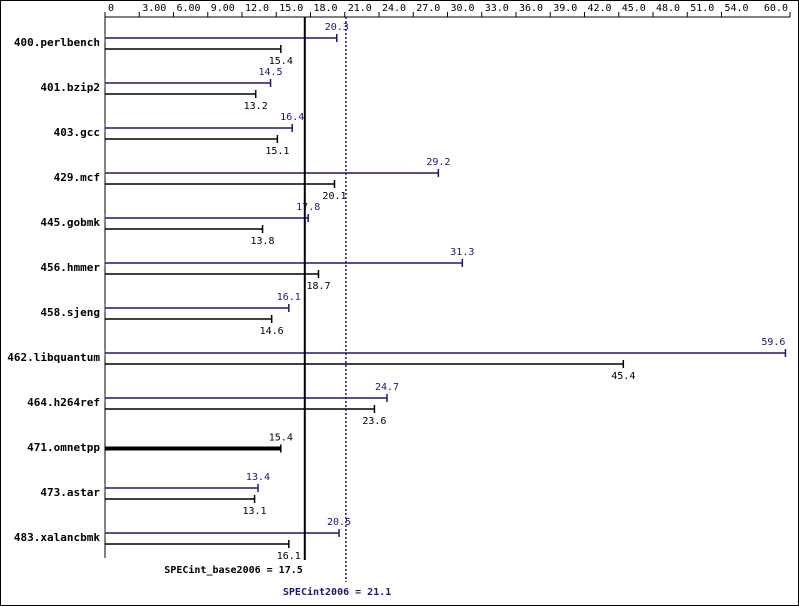  I want to click on x-tick-label: 51.0, so click(702, 8).